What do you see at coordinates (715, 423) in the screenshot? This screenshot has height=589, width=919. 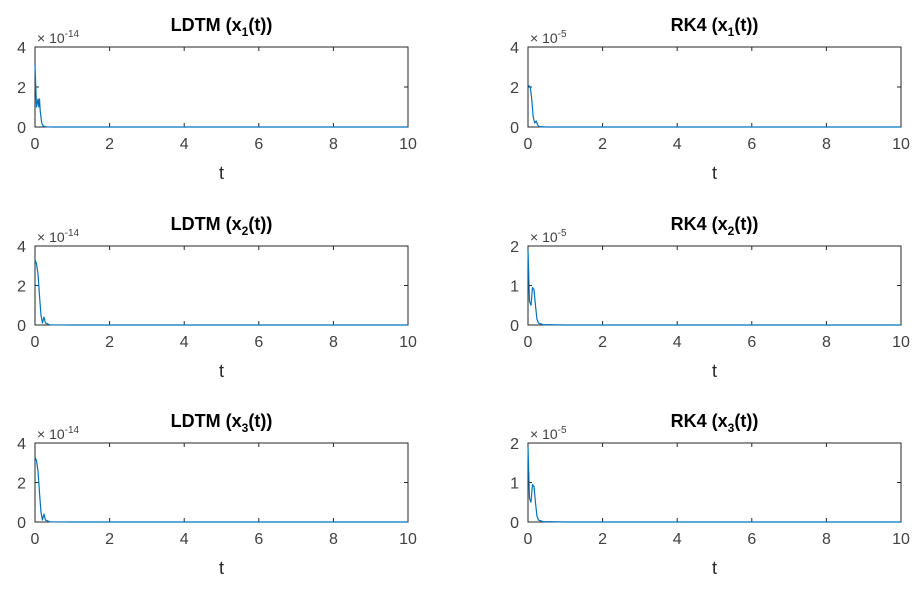 I see `subplot-title: RK4 (x3(t))` at bounding box center [715, 423].